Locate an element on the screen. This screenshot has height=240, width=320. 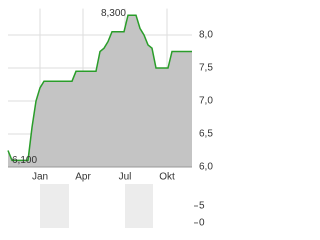
x-tick-label: Okt is located at coordinates (167, 177).